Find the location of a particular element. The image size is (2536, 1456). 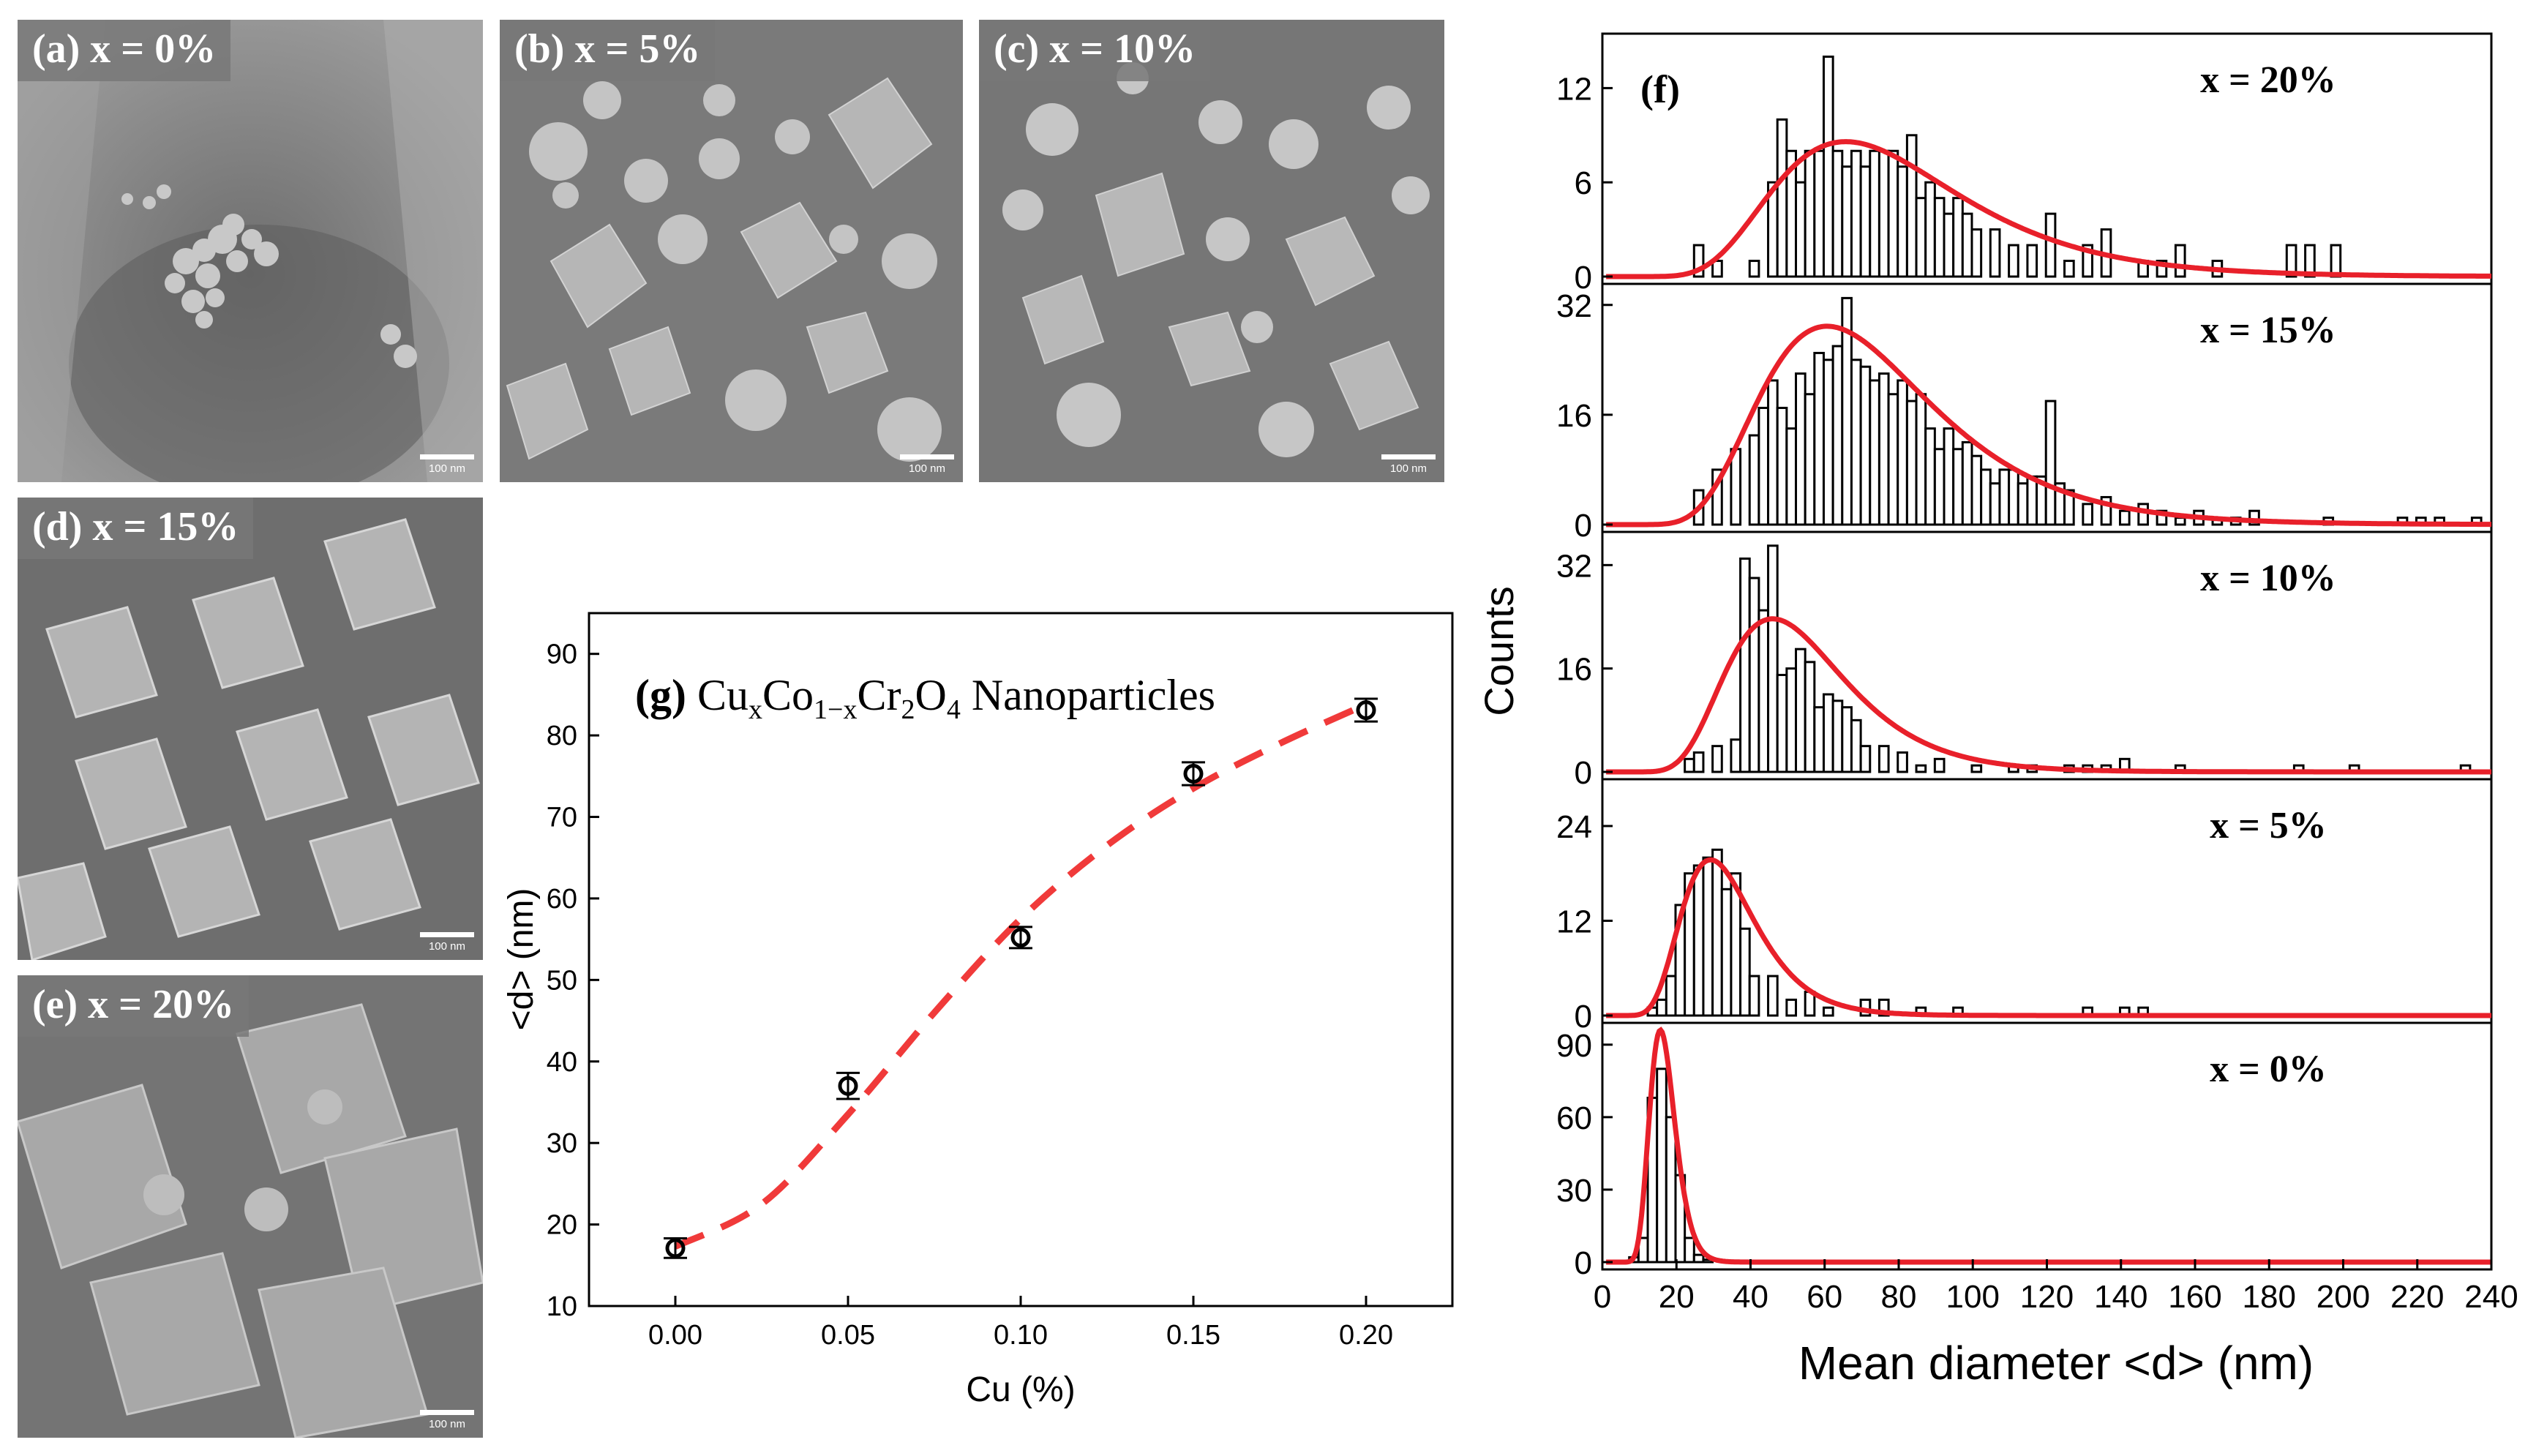

sem-image-b: (b) x = 5% 100 nm is located at coordinates (731, 251).